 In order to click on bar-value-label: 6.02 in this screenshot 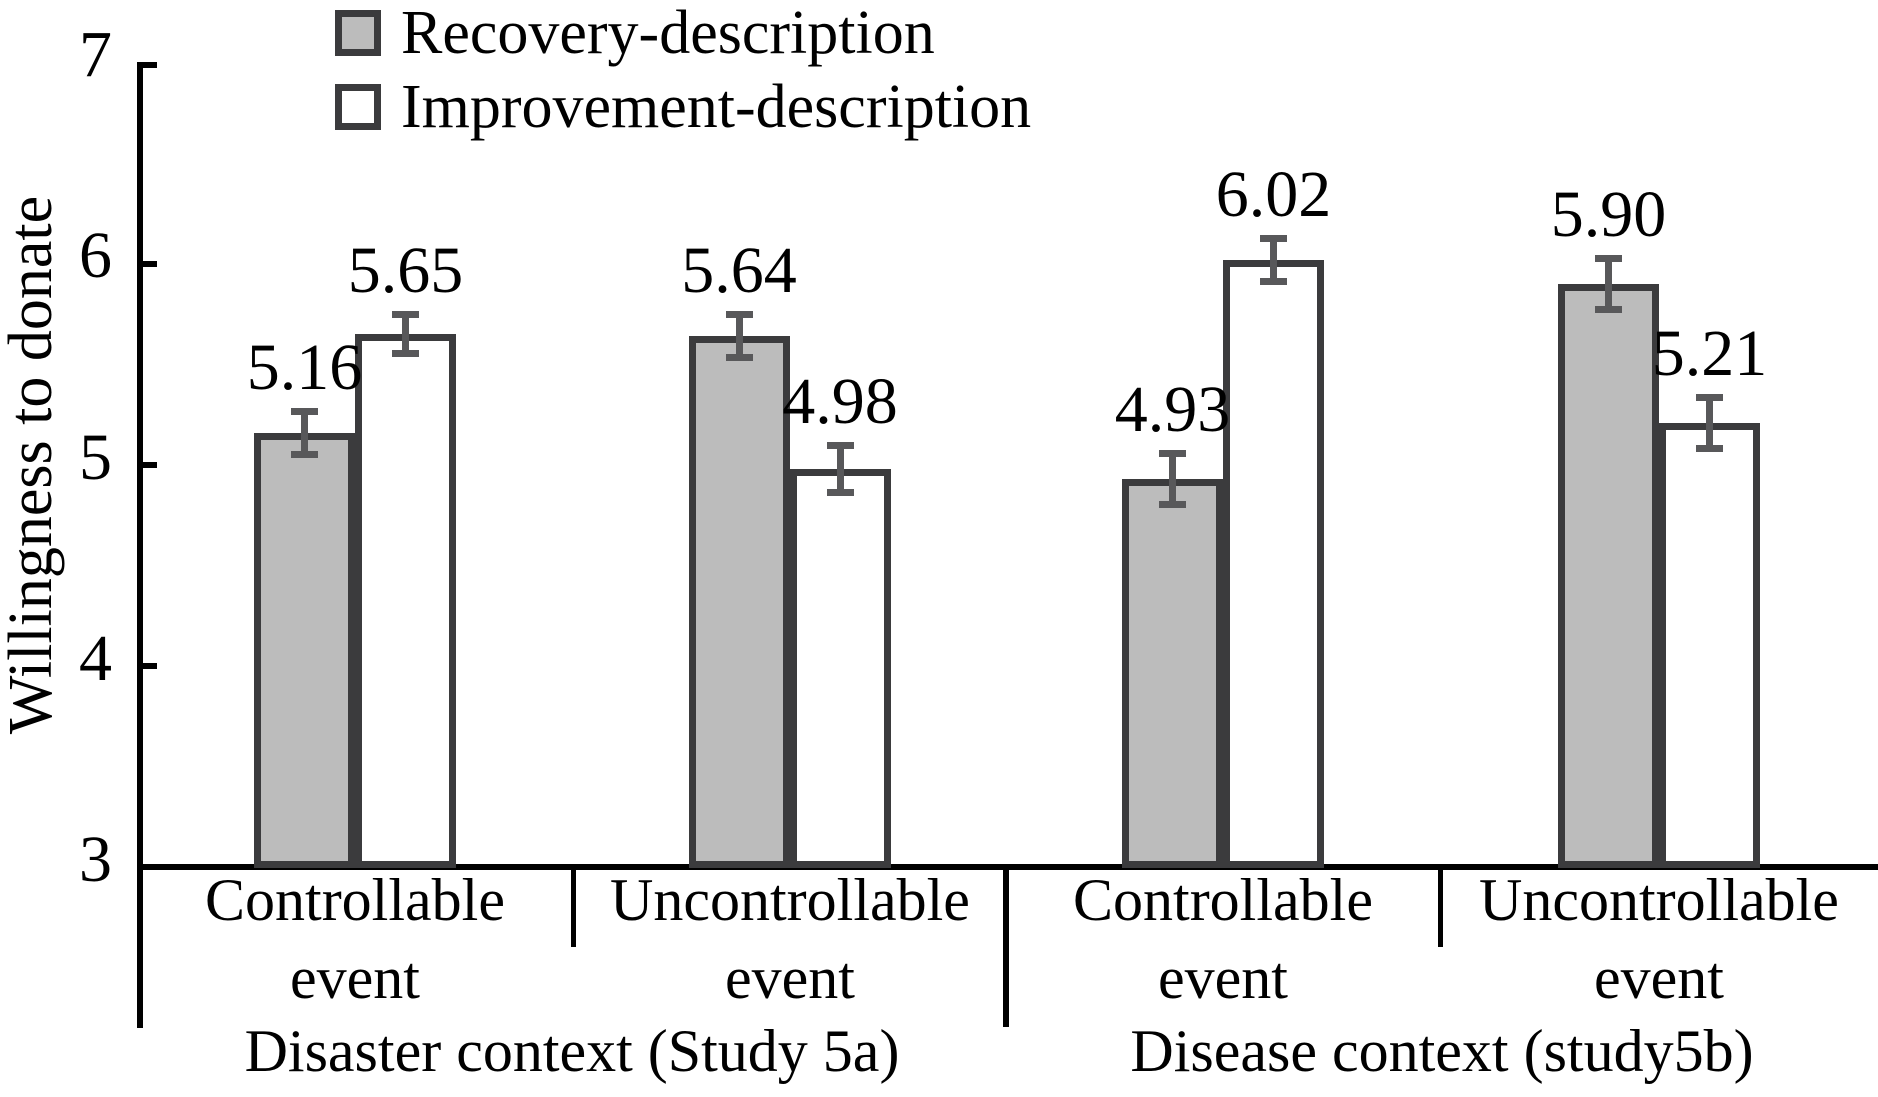, I will do `click(1273, 194)`.